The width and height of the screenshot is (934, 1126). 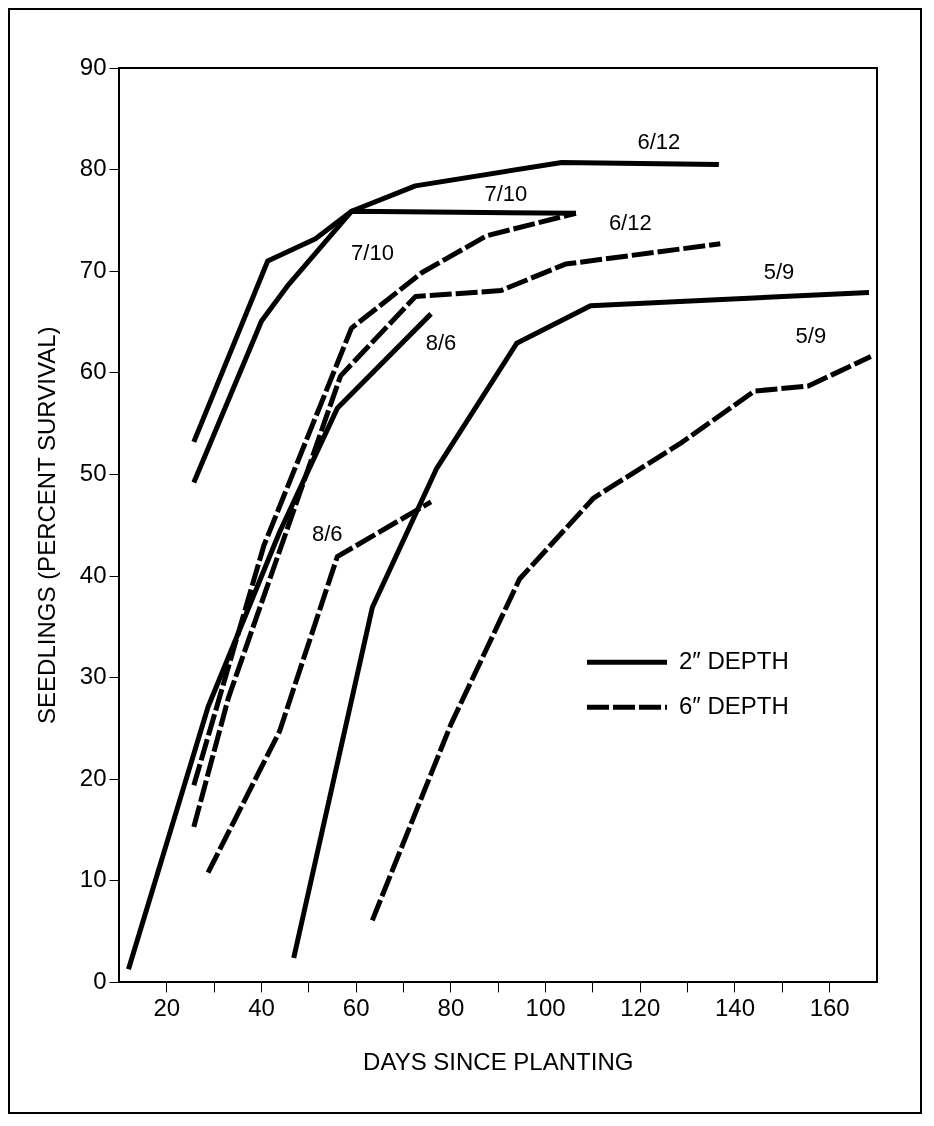 What do you see at coordinates (93, 574) in the screenshot?
I see `y-tick-label: 40` at bounding box center [93, 574].